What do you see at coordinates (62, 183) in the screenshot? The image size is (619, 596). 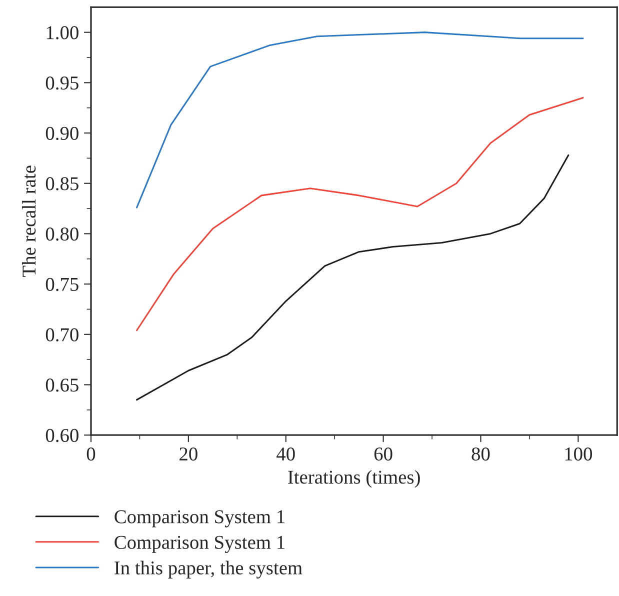 I see `y-tick-label: 0.85` at bounding box center [62, 183].